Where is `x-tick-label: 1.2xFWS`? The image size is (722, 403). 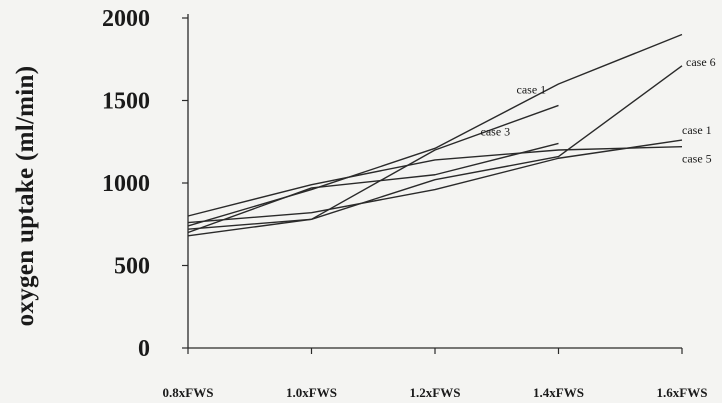
x-tick-label: 1.2xFWS is located at coordinates (435, 392).